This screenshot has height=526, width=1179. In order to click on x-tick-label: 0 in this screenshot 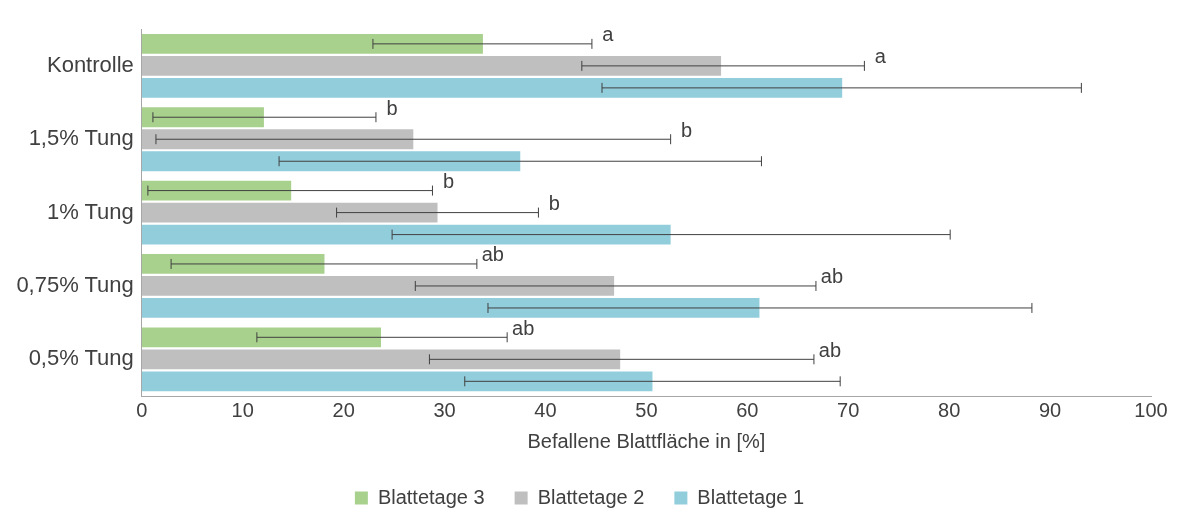, I will do `click(142, 409)`.